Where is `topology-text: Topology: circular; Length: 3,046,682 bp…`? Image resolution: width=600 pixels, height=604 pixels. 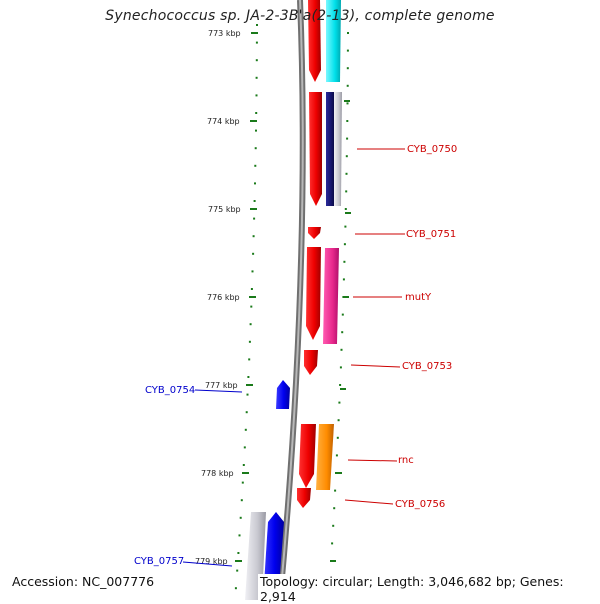 topology-text: Topology: circular; Length: 3,046,682 bp… is located at coordinates (429, 589).